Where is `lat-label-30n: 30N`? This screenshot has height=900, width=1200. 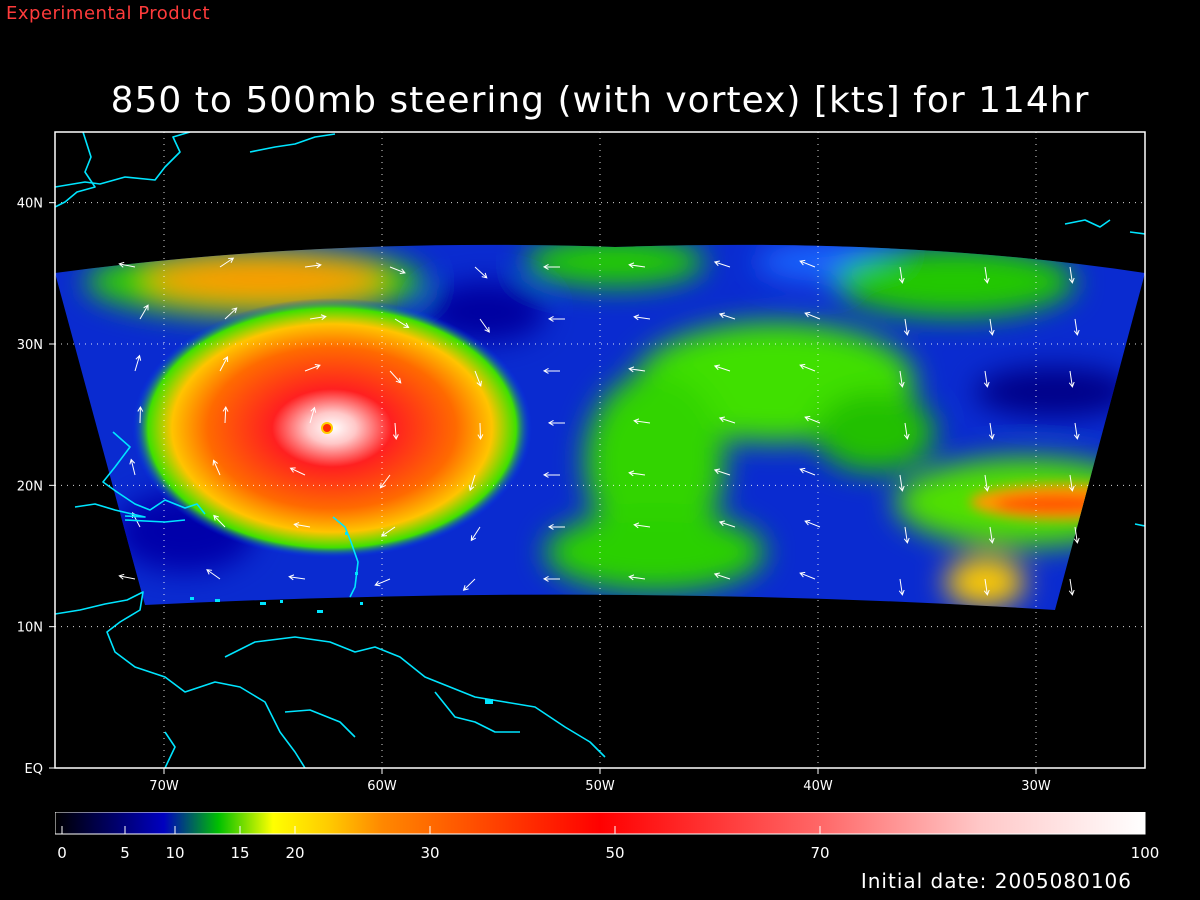 lat-label-30n: 30N is located at coordinates (30, 345).